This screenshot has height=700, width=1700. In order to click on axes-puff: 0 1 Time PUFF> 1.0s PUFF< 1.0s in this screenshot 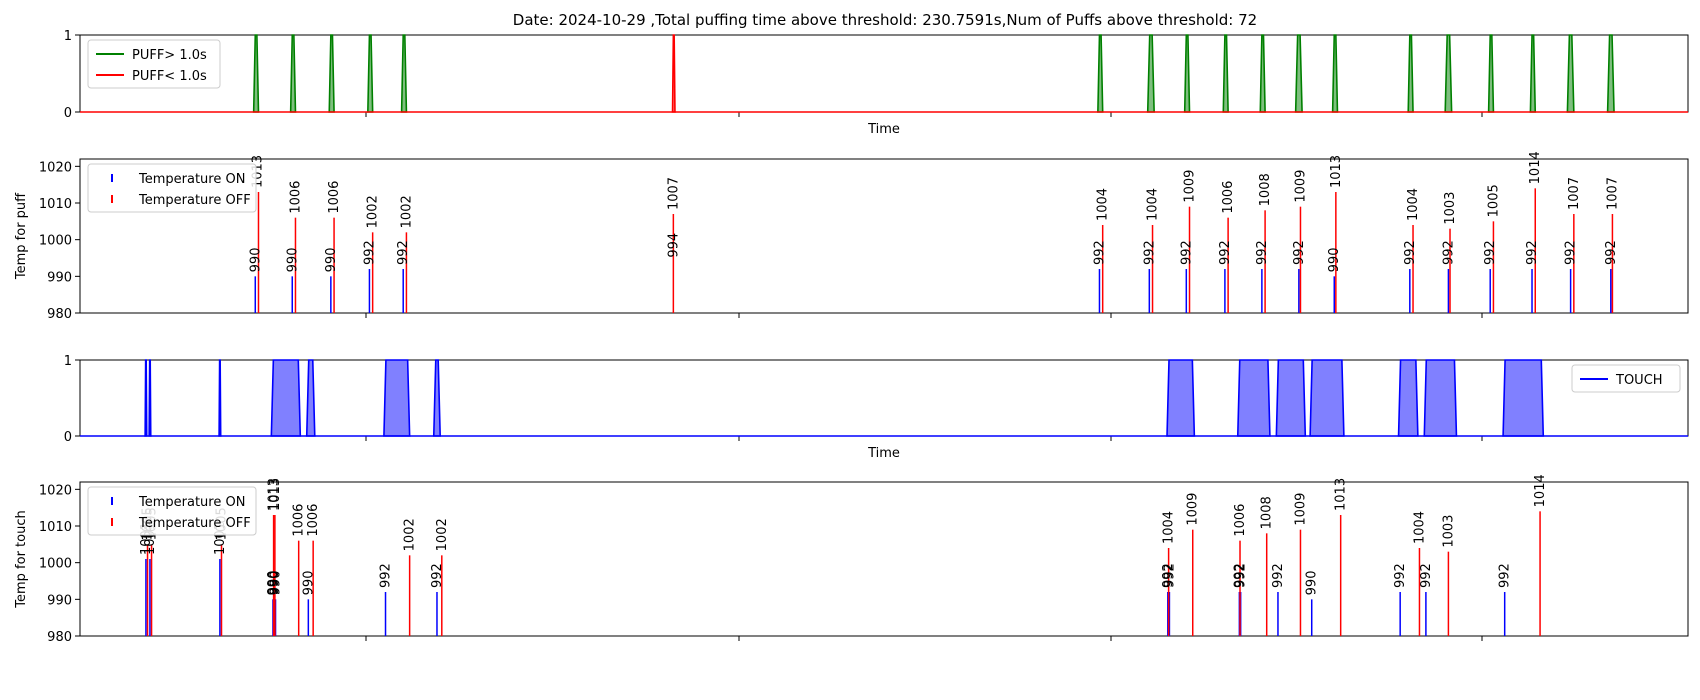, I will do `click(876, 83)`.